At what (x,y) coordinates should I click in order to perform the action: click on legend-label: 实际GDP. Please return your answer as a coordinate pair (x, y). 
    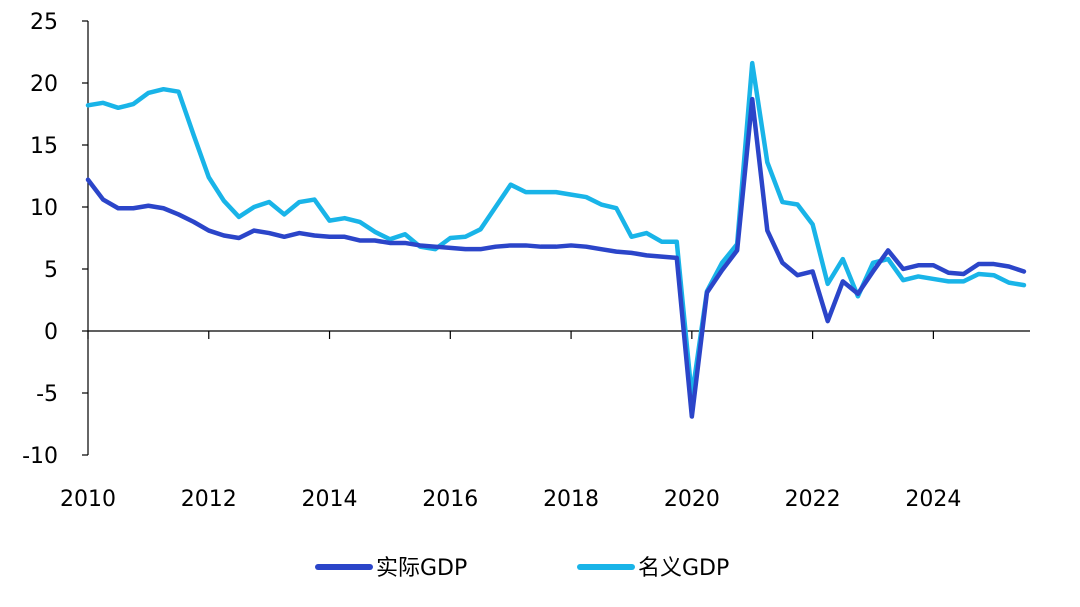
    Looking at the image, I should click on (421, 568).